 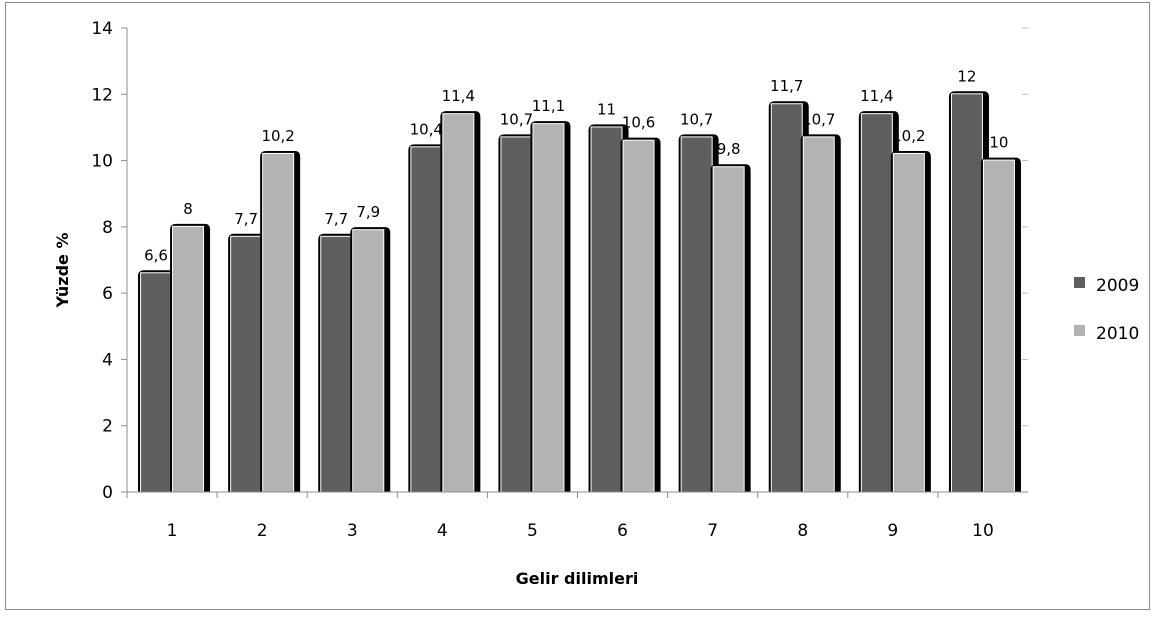 I want to click on data-label-2009-10: 12, so click(x=966, y=76).